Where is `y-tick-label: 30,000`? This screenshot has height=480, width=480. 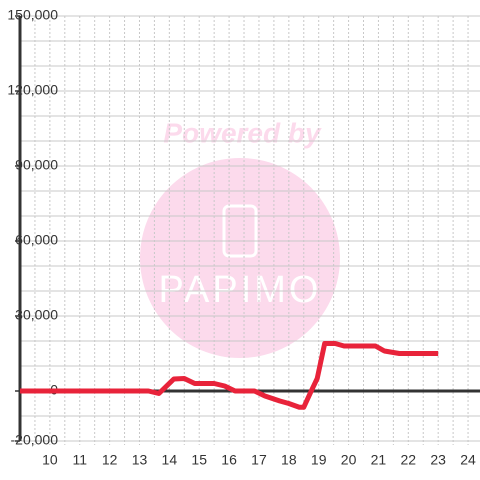 y-tick-label: 30,000 is located at coordinates (36, 315).